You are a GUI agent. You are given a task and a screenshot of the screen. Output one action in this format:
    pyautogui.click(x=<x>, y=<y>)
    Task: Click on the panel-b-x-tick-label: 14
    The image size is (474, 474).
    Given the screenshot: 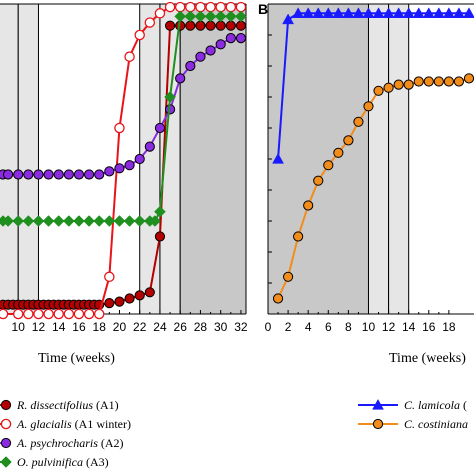 What is the action you would take?
    pyautogui.click(x=409, y=327)
    